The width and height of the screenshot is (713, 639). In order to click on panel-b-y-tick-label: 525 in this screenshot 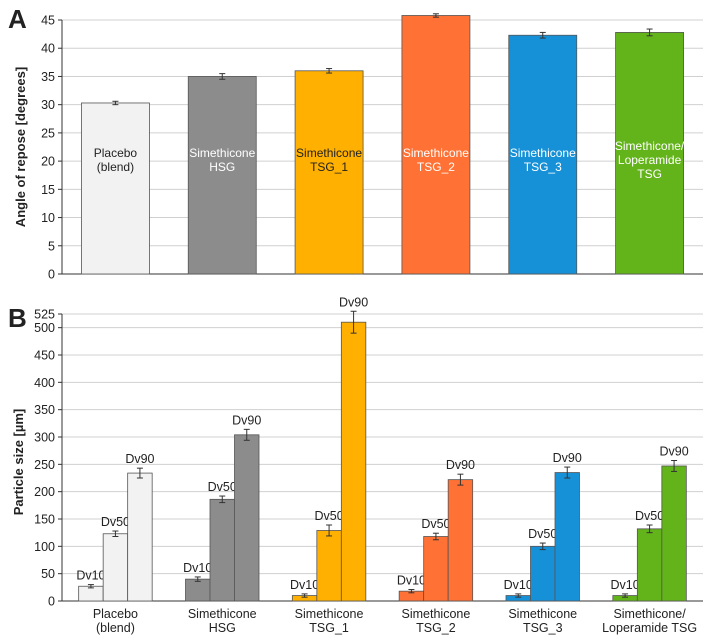, I will do `click(44, 315)`.